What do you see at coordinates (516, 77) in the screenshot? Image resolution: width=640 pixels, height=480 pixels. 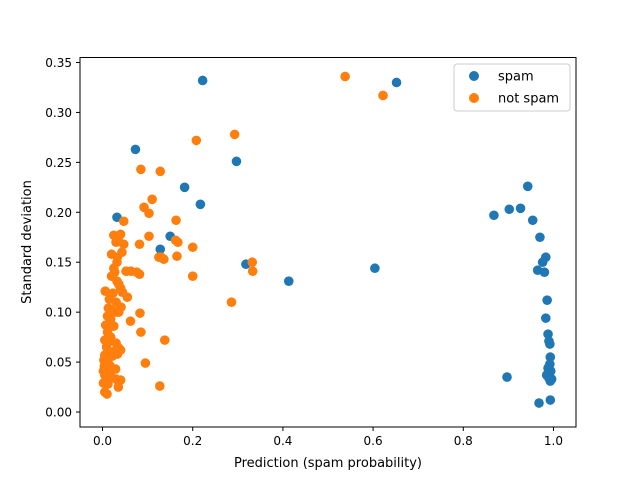 I see `legend-label-spam: spam` at bounding box center [516, 77].